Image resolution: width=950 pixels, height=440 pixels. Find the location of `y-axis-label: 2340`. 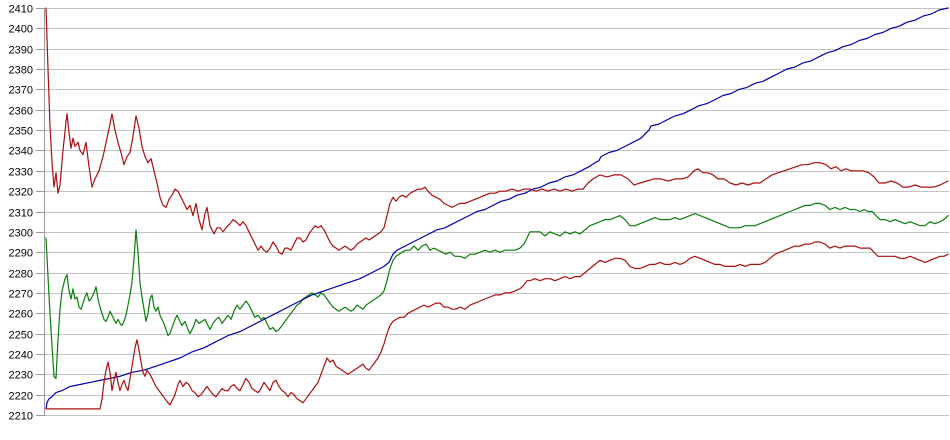

y-axis-label: 2340 is located at coordinates (21, 152).